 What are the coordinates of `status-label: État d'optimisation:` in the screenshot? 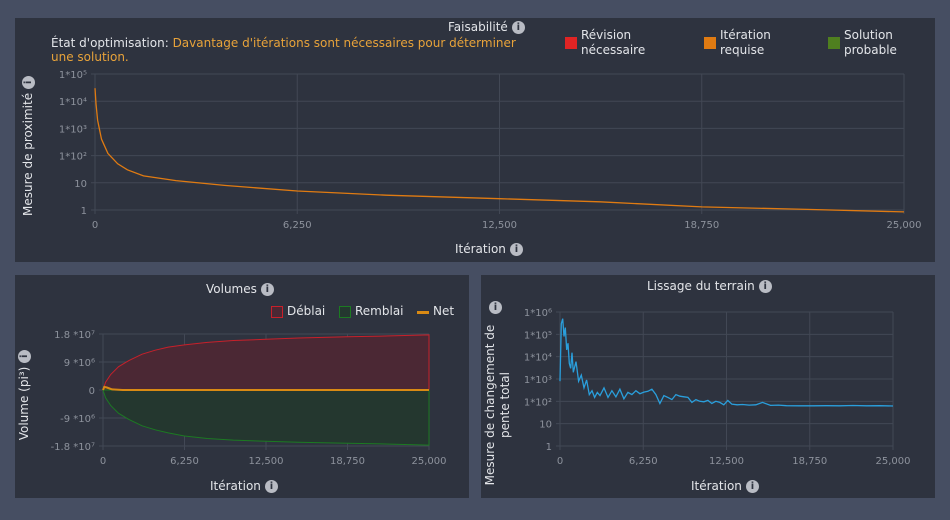 It's located at (110, 43).